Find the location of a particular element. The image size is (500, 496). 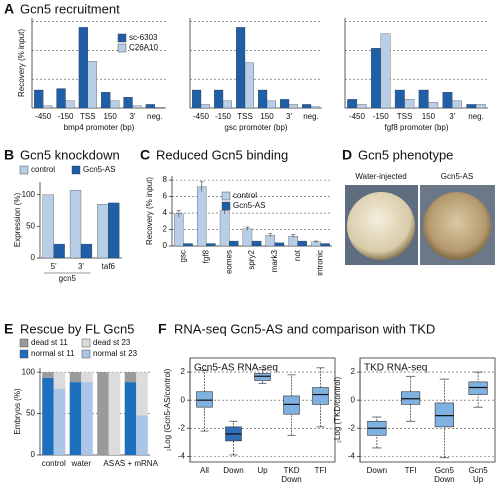

y-axis-label: Embryos (%) is located at coordinates (17, 411).